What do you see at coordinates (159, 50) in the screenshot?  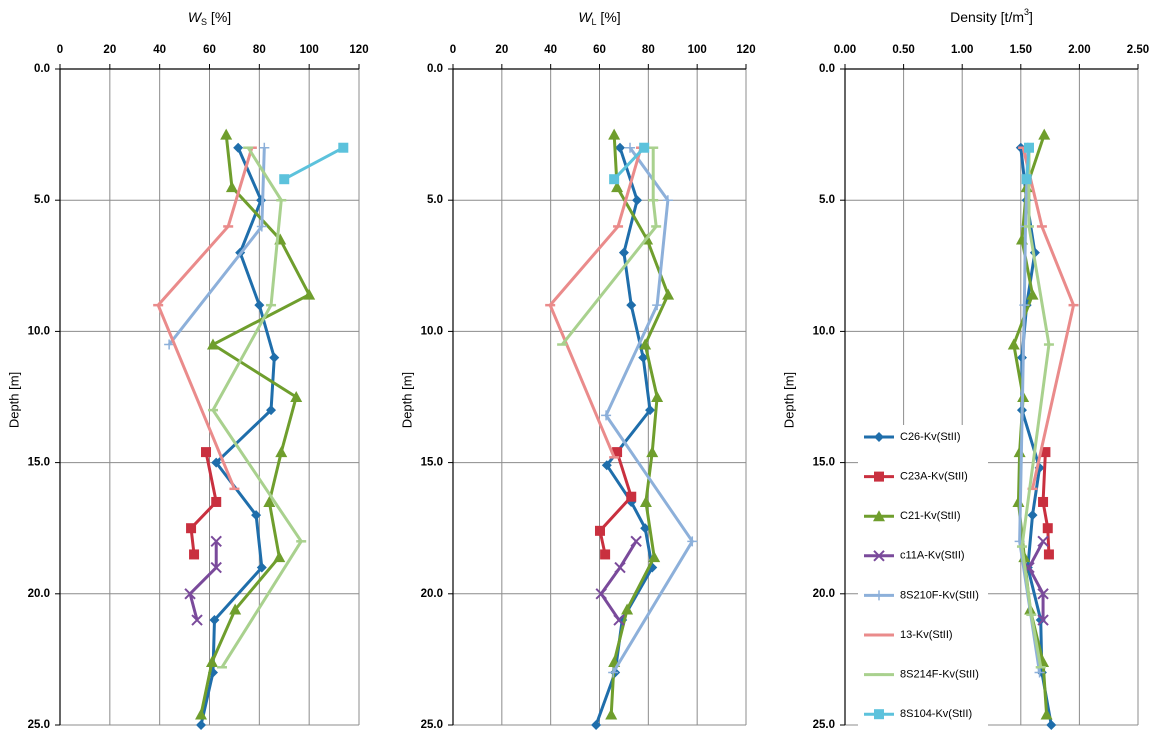 I see `x-tick-label: 40` at bounding box center [159, 50].